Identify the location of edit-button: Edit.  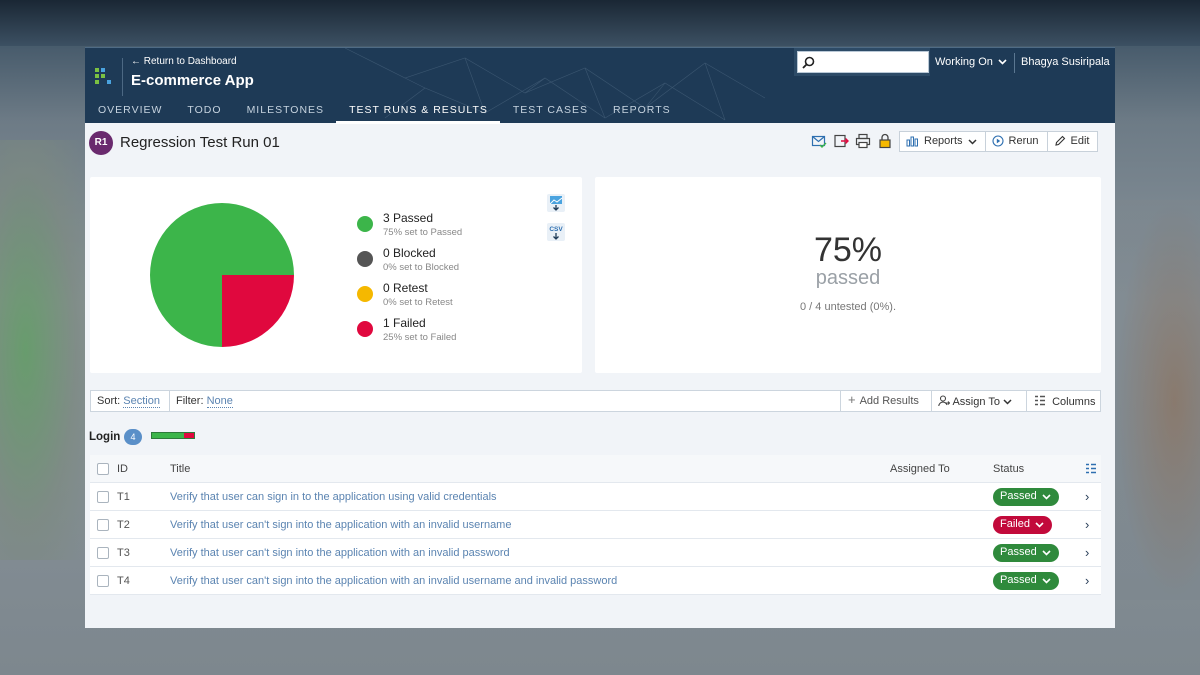
(1073, 141).